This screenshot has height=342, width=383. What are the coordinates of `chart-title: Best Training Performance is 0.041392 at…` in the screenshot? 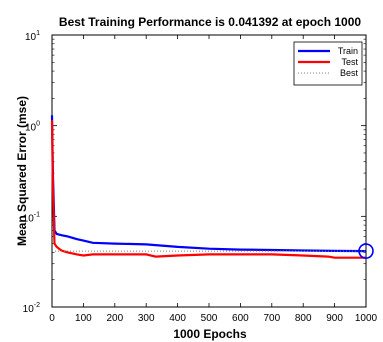 It's located at (210, 22).